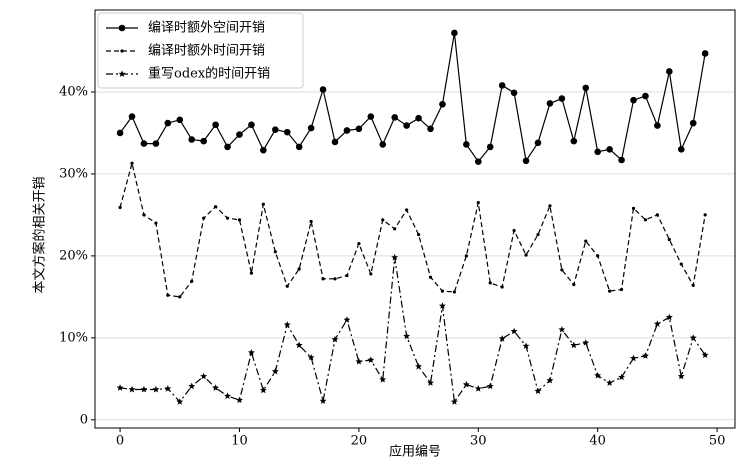  What do you see at coordinates (122, 28) in the screenshot?
I see `legend-marker` at bounding box center [122, 28].